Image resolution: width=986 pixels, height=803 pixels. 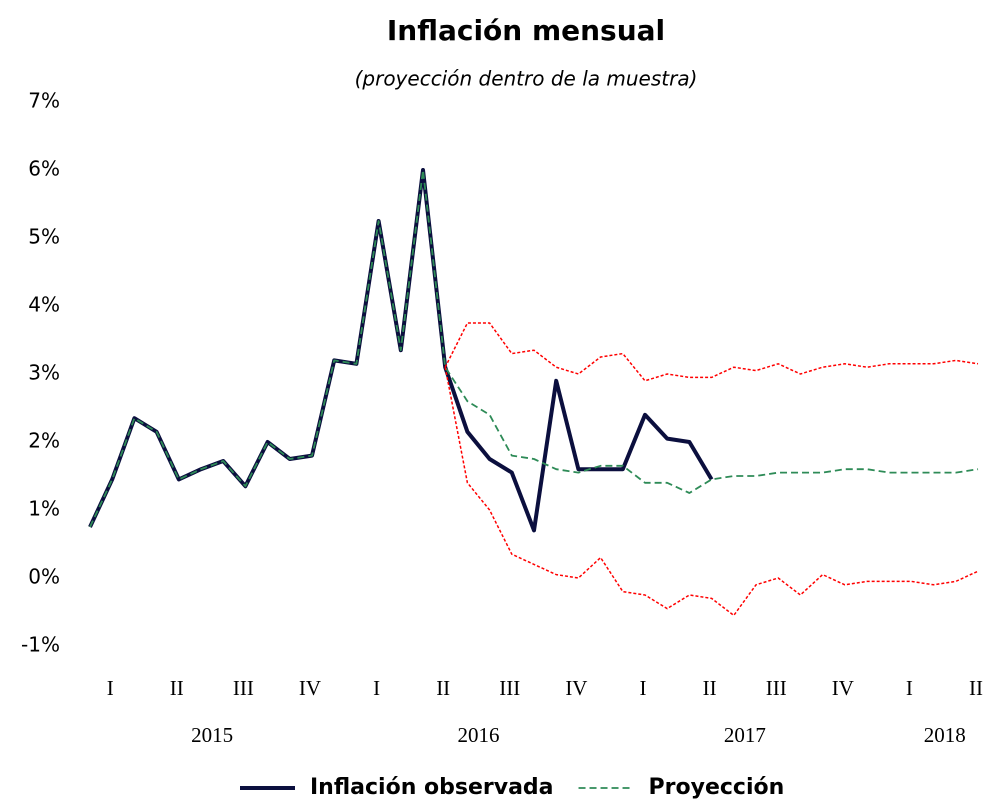 What do you see at coordinates (40, 645) in the screenshot?
I see `y-tick-label: -1%` at bounding box center [40, 645].